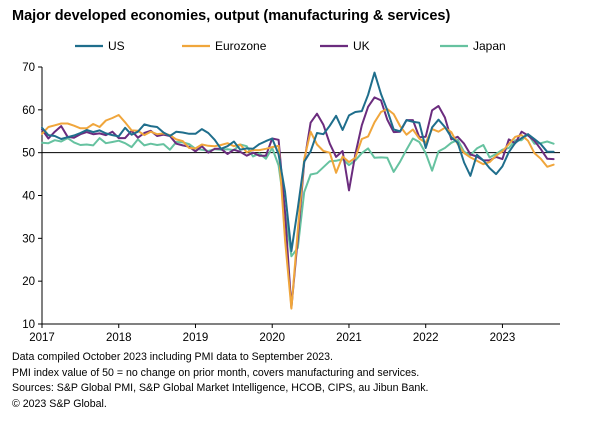 Image resolution: width=594 pixels, height=435 pixels. Describe the element at coordinates (28, 68) in the screenshot. I see `y-tick-label: 70` at that location.